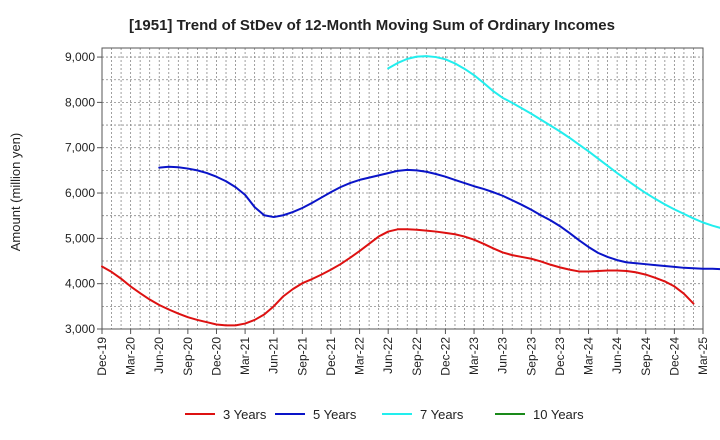 This screenshot has height=440, width=720. Describe the element at coordinates (216, 356) in the screenshot. I see `x-tick-label: Dec-20` at that location.